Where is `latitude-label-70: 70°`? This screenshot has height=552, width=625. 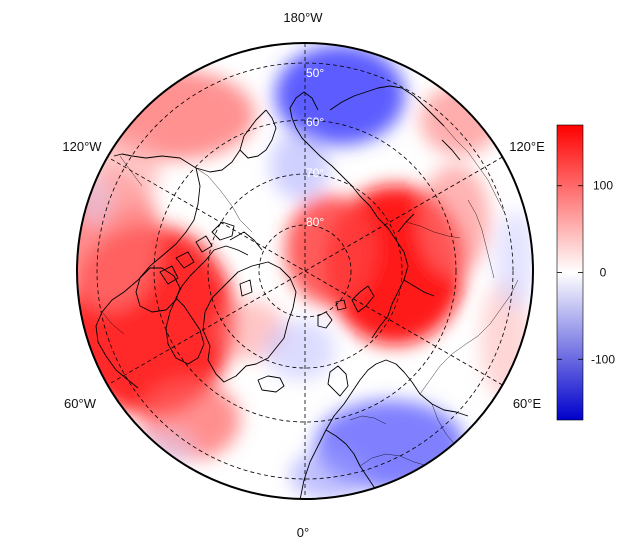
latitude-label-70: 70° is located at coordinates (315, 173).